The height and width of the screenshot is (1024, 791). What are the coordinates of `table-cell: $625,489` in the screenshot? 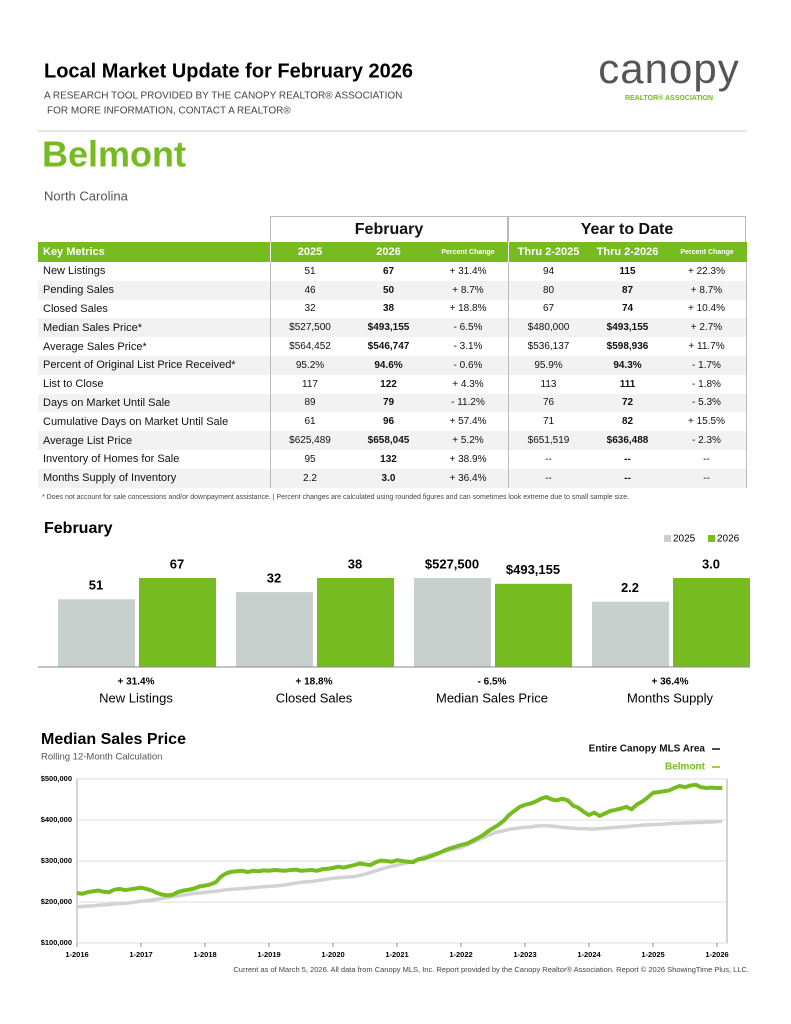 It's located at (309, 440).